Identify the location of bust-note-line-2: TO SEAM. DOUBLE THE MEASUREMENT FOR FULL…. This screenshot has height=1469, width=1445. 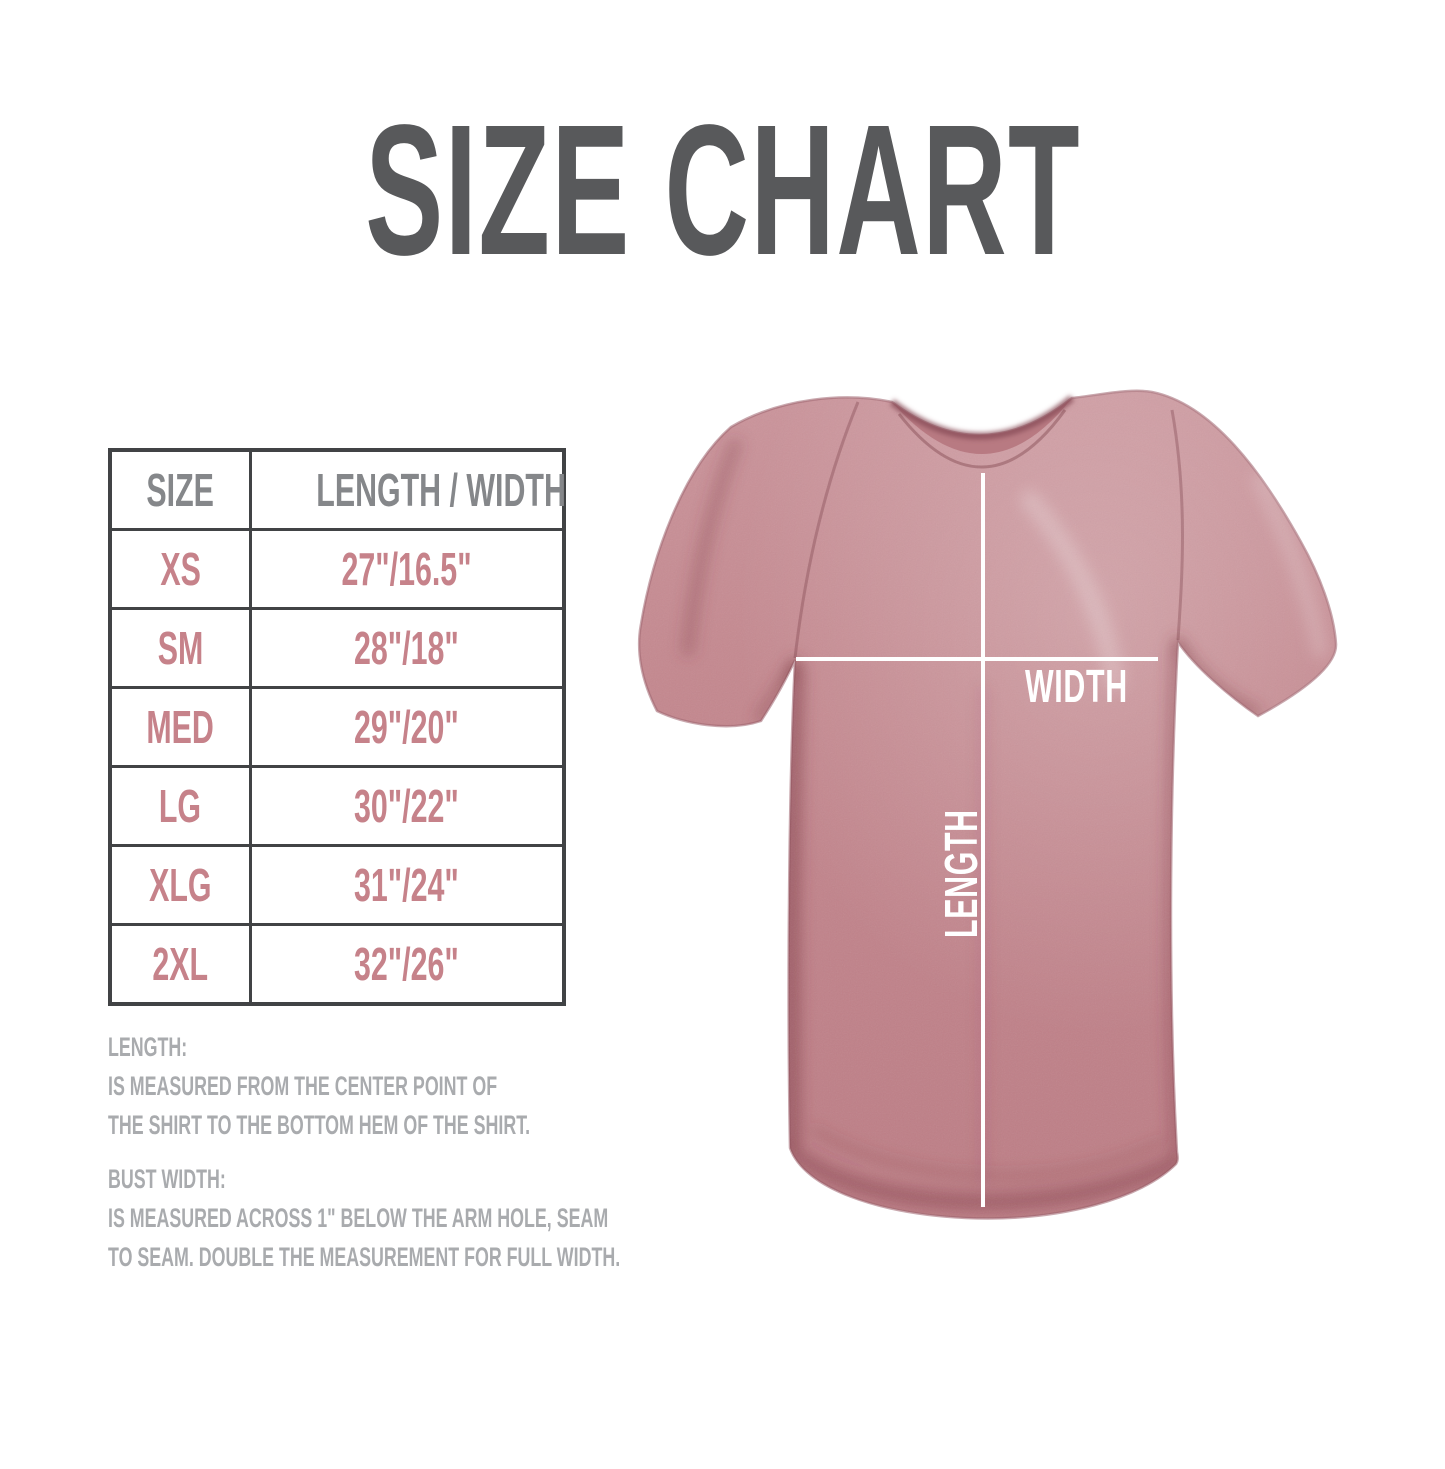
(428, 1257).